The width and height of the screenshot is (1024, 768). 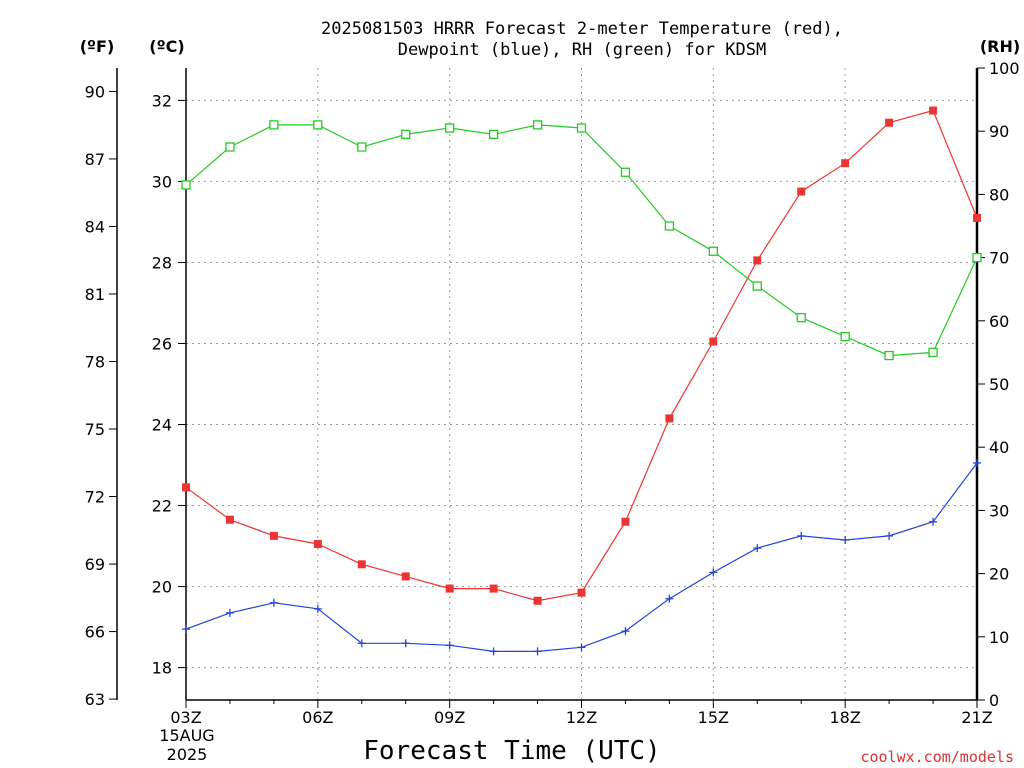 What do you see at coordinates (449, 717) in the screenshot?
I see `x-tick-label: 09Z` at bounding box center [449, 717].